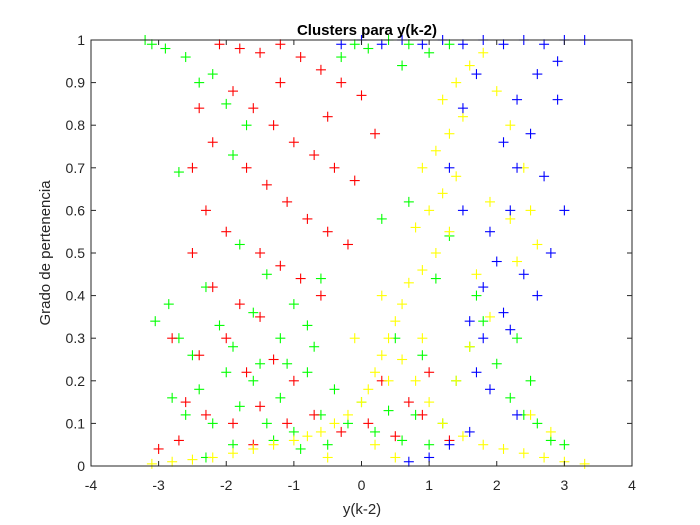  What do you see at coordinates (429, 485) in the screenshot?
I see `x-tick-label: 1` at bounding box center [429, 485].